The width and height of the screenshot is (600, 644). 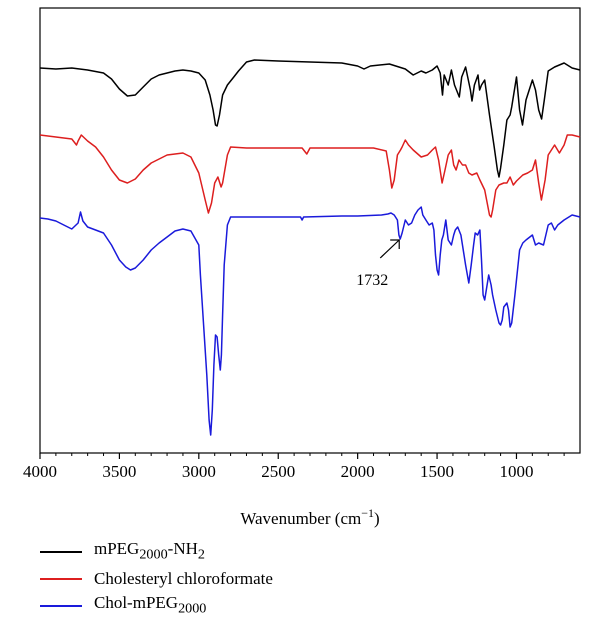 I want to click on legend-item-chol-mpeg: Chol-mPEG2000, so click(x=156, y=605).